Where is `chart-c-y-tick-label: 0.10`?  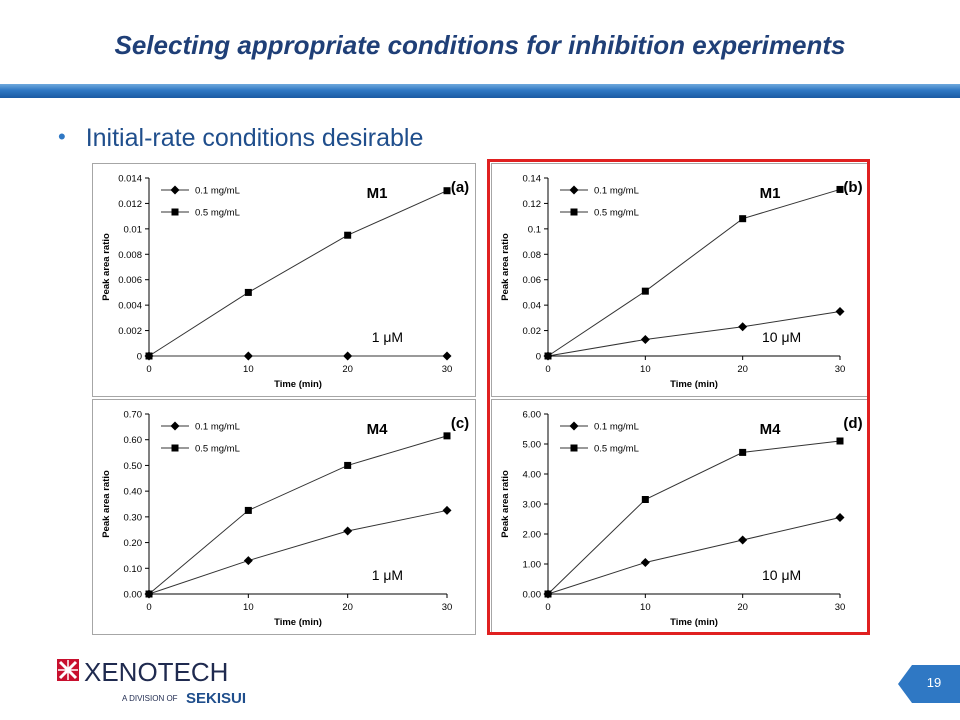 chart-c-y-tick-label: 0.10 is located at coordinates (133, 569).